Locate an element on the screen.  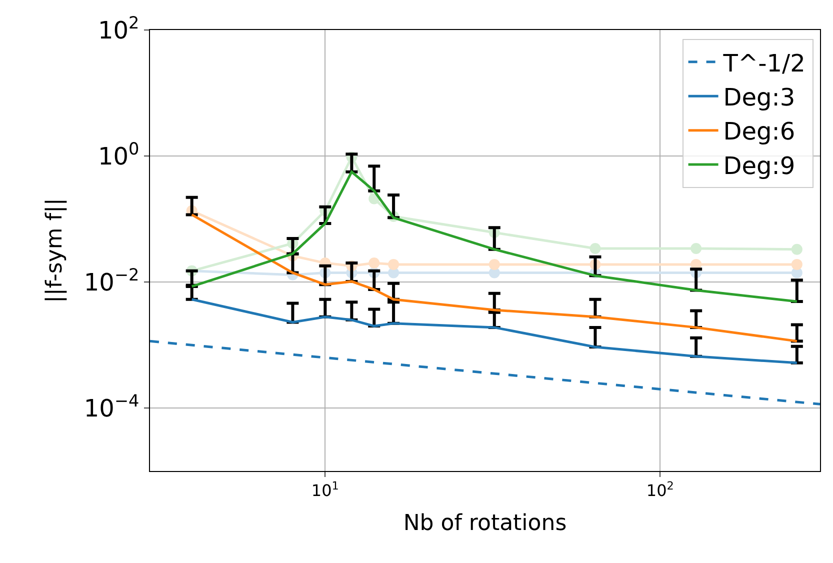
legend-label: Deg:3 is located at coordinates (759, 97).